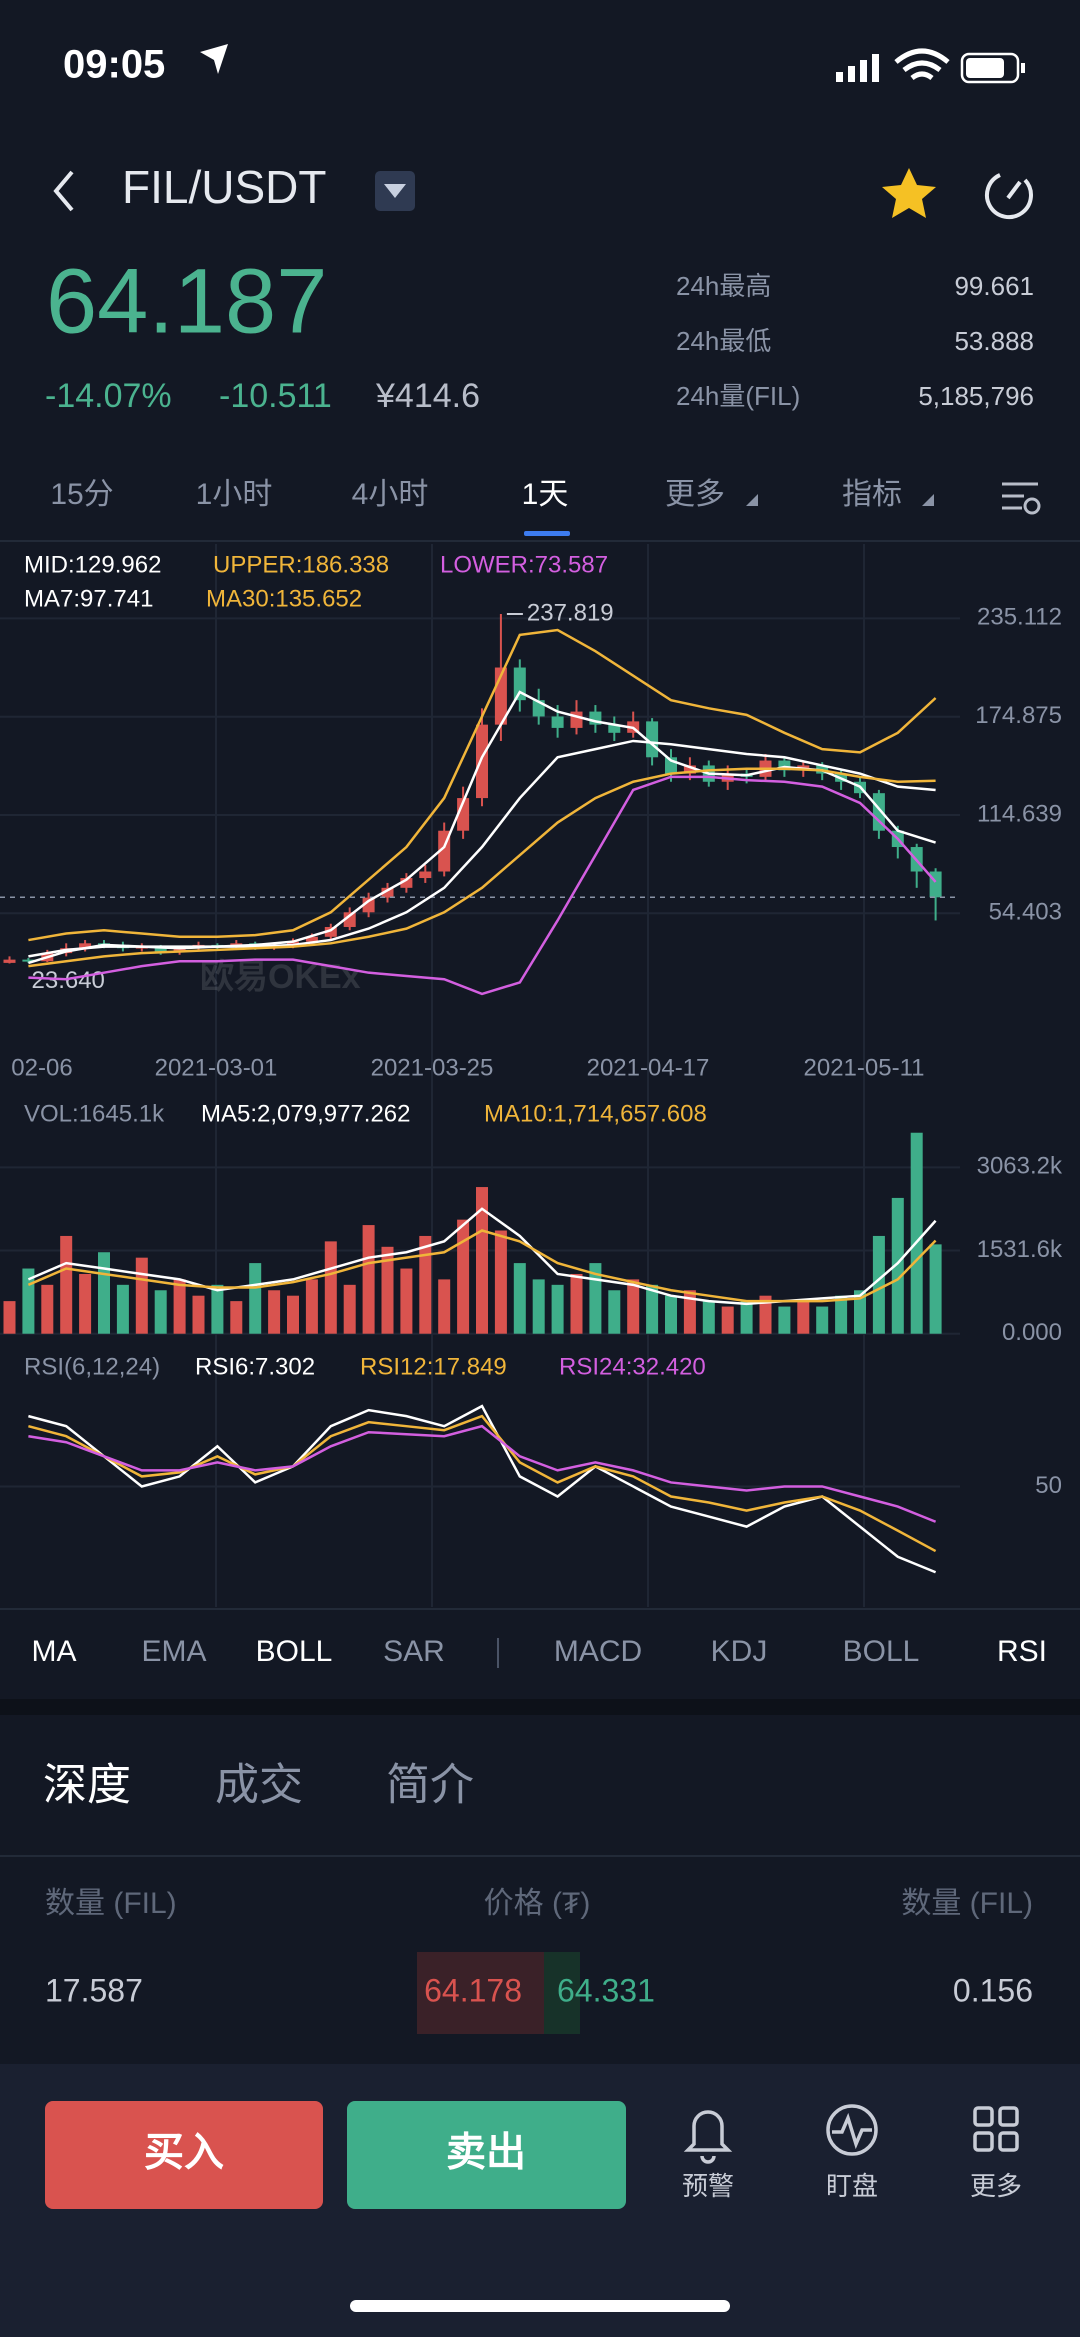 The height and width of the screenshot is (2337, 1080). Describe the element at coordinates (63, 191) in the screenshot. I see `back-button` at that location.